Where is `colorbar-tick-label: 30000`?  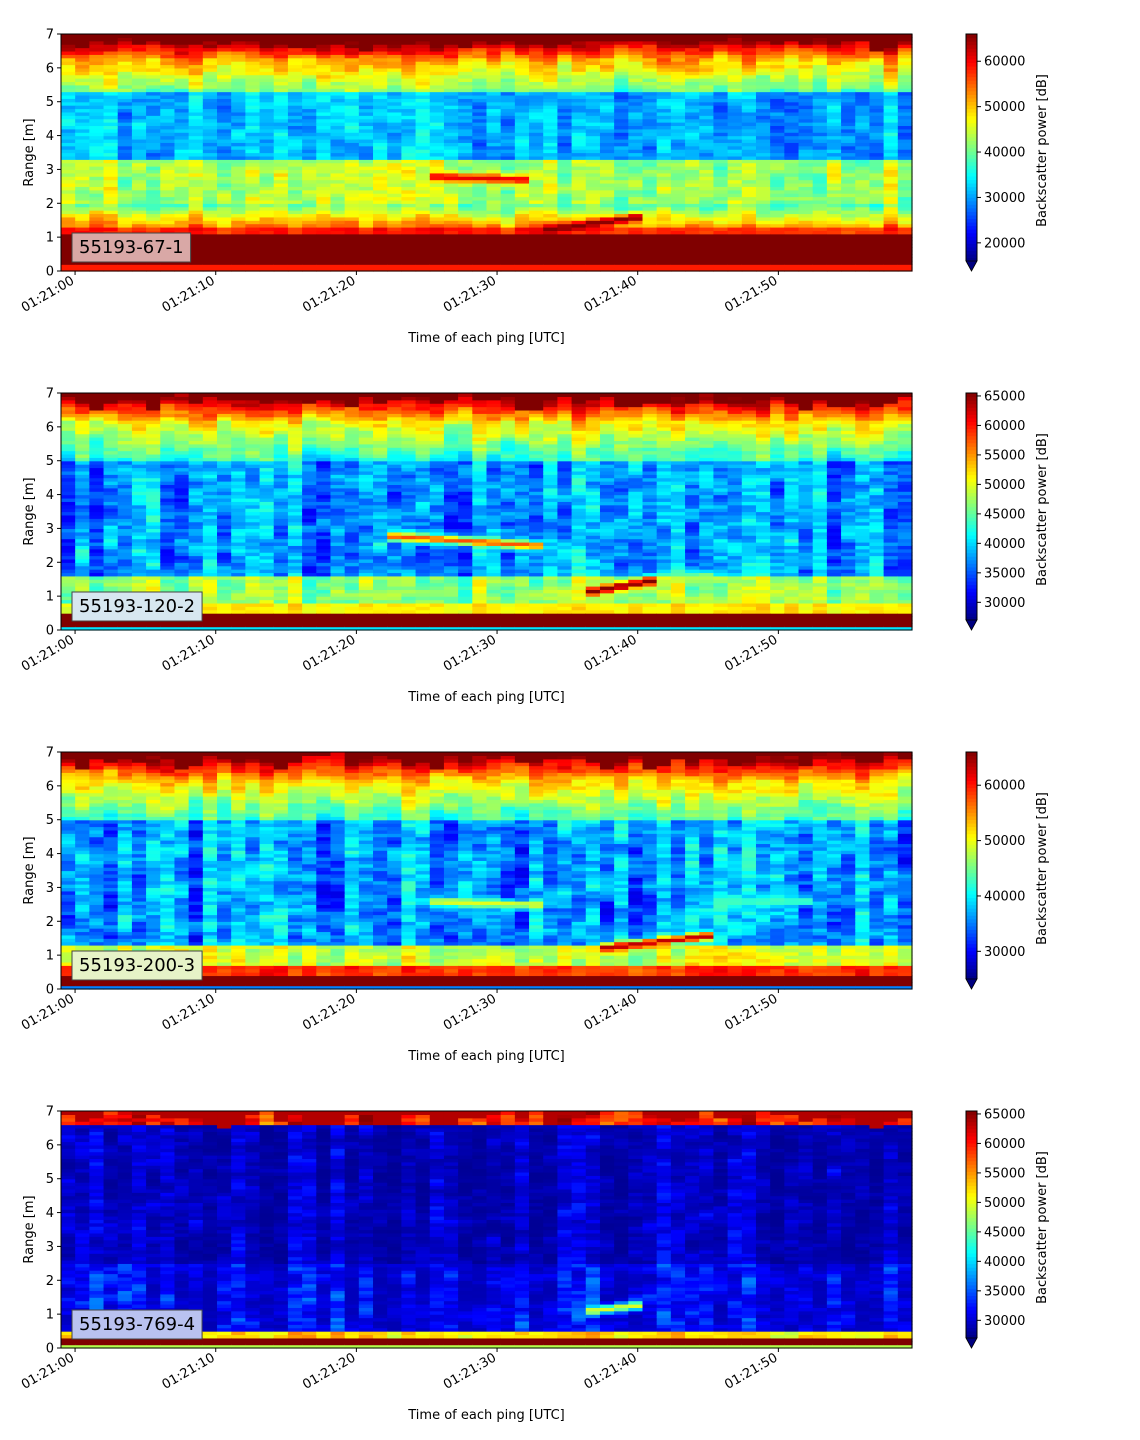
colorbar-tick-label: 30000 is located at coordinates (1004, 198).